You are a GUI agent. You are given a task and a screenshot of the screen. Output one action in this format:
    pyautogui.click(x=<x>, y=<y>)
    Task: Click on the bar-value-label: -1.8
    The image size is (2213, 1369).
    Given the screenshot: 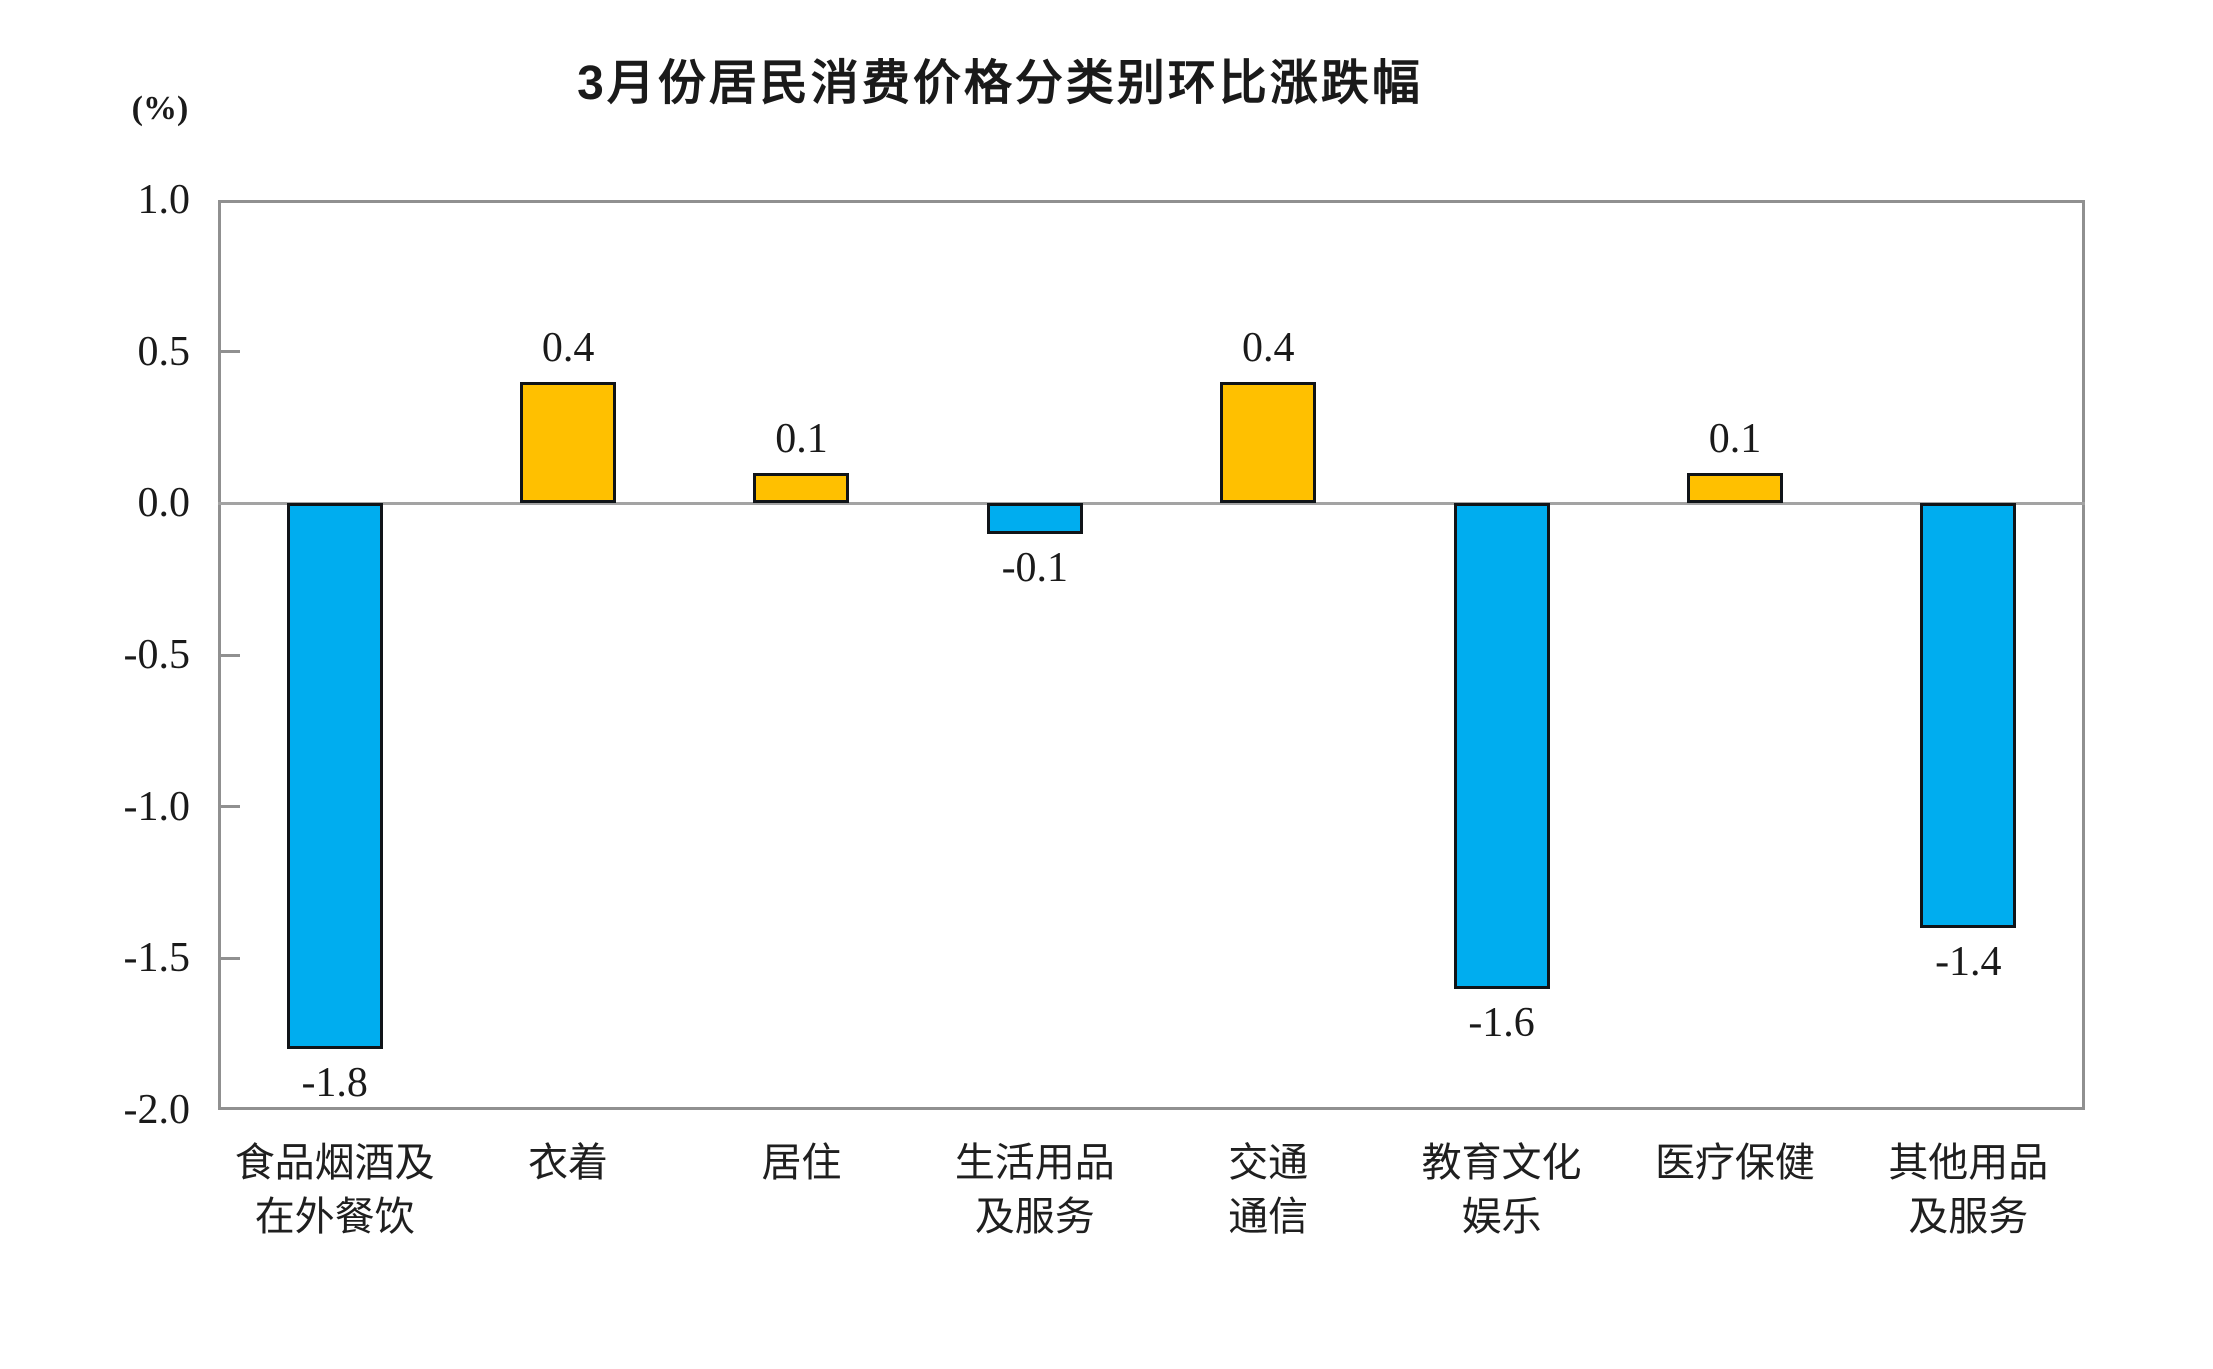 What is the action you would take?
    pyautogui.click(x=334, y=1083)
    